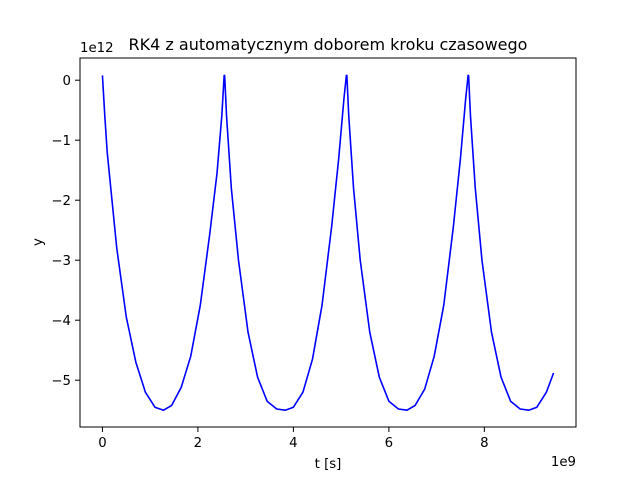 This screenshot has width=640, height=480. Describe the element at coordinates (67, 81) in the screenshot. I see `y-tick-label: 0` at that location.